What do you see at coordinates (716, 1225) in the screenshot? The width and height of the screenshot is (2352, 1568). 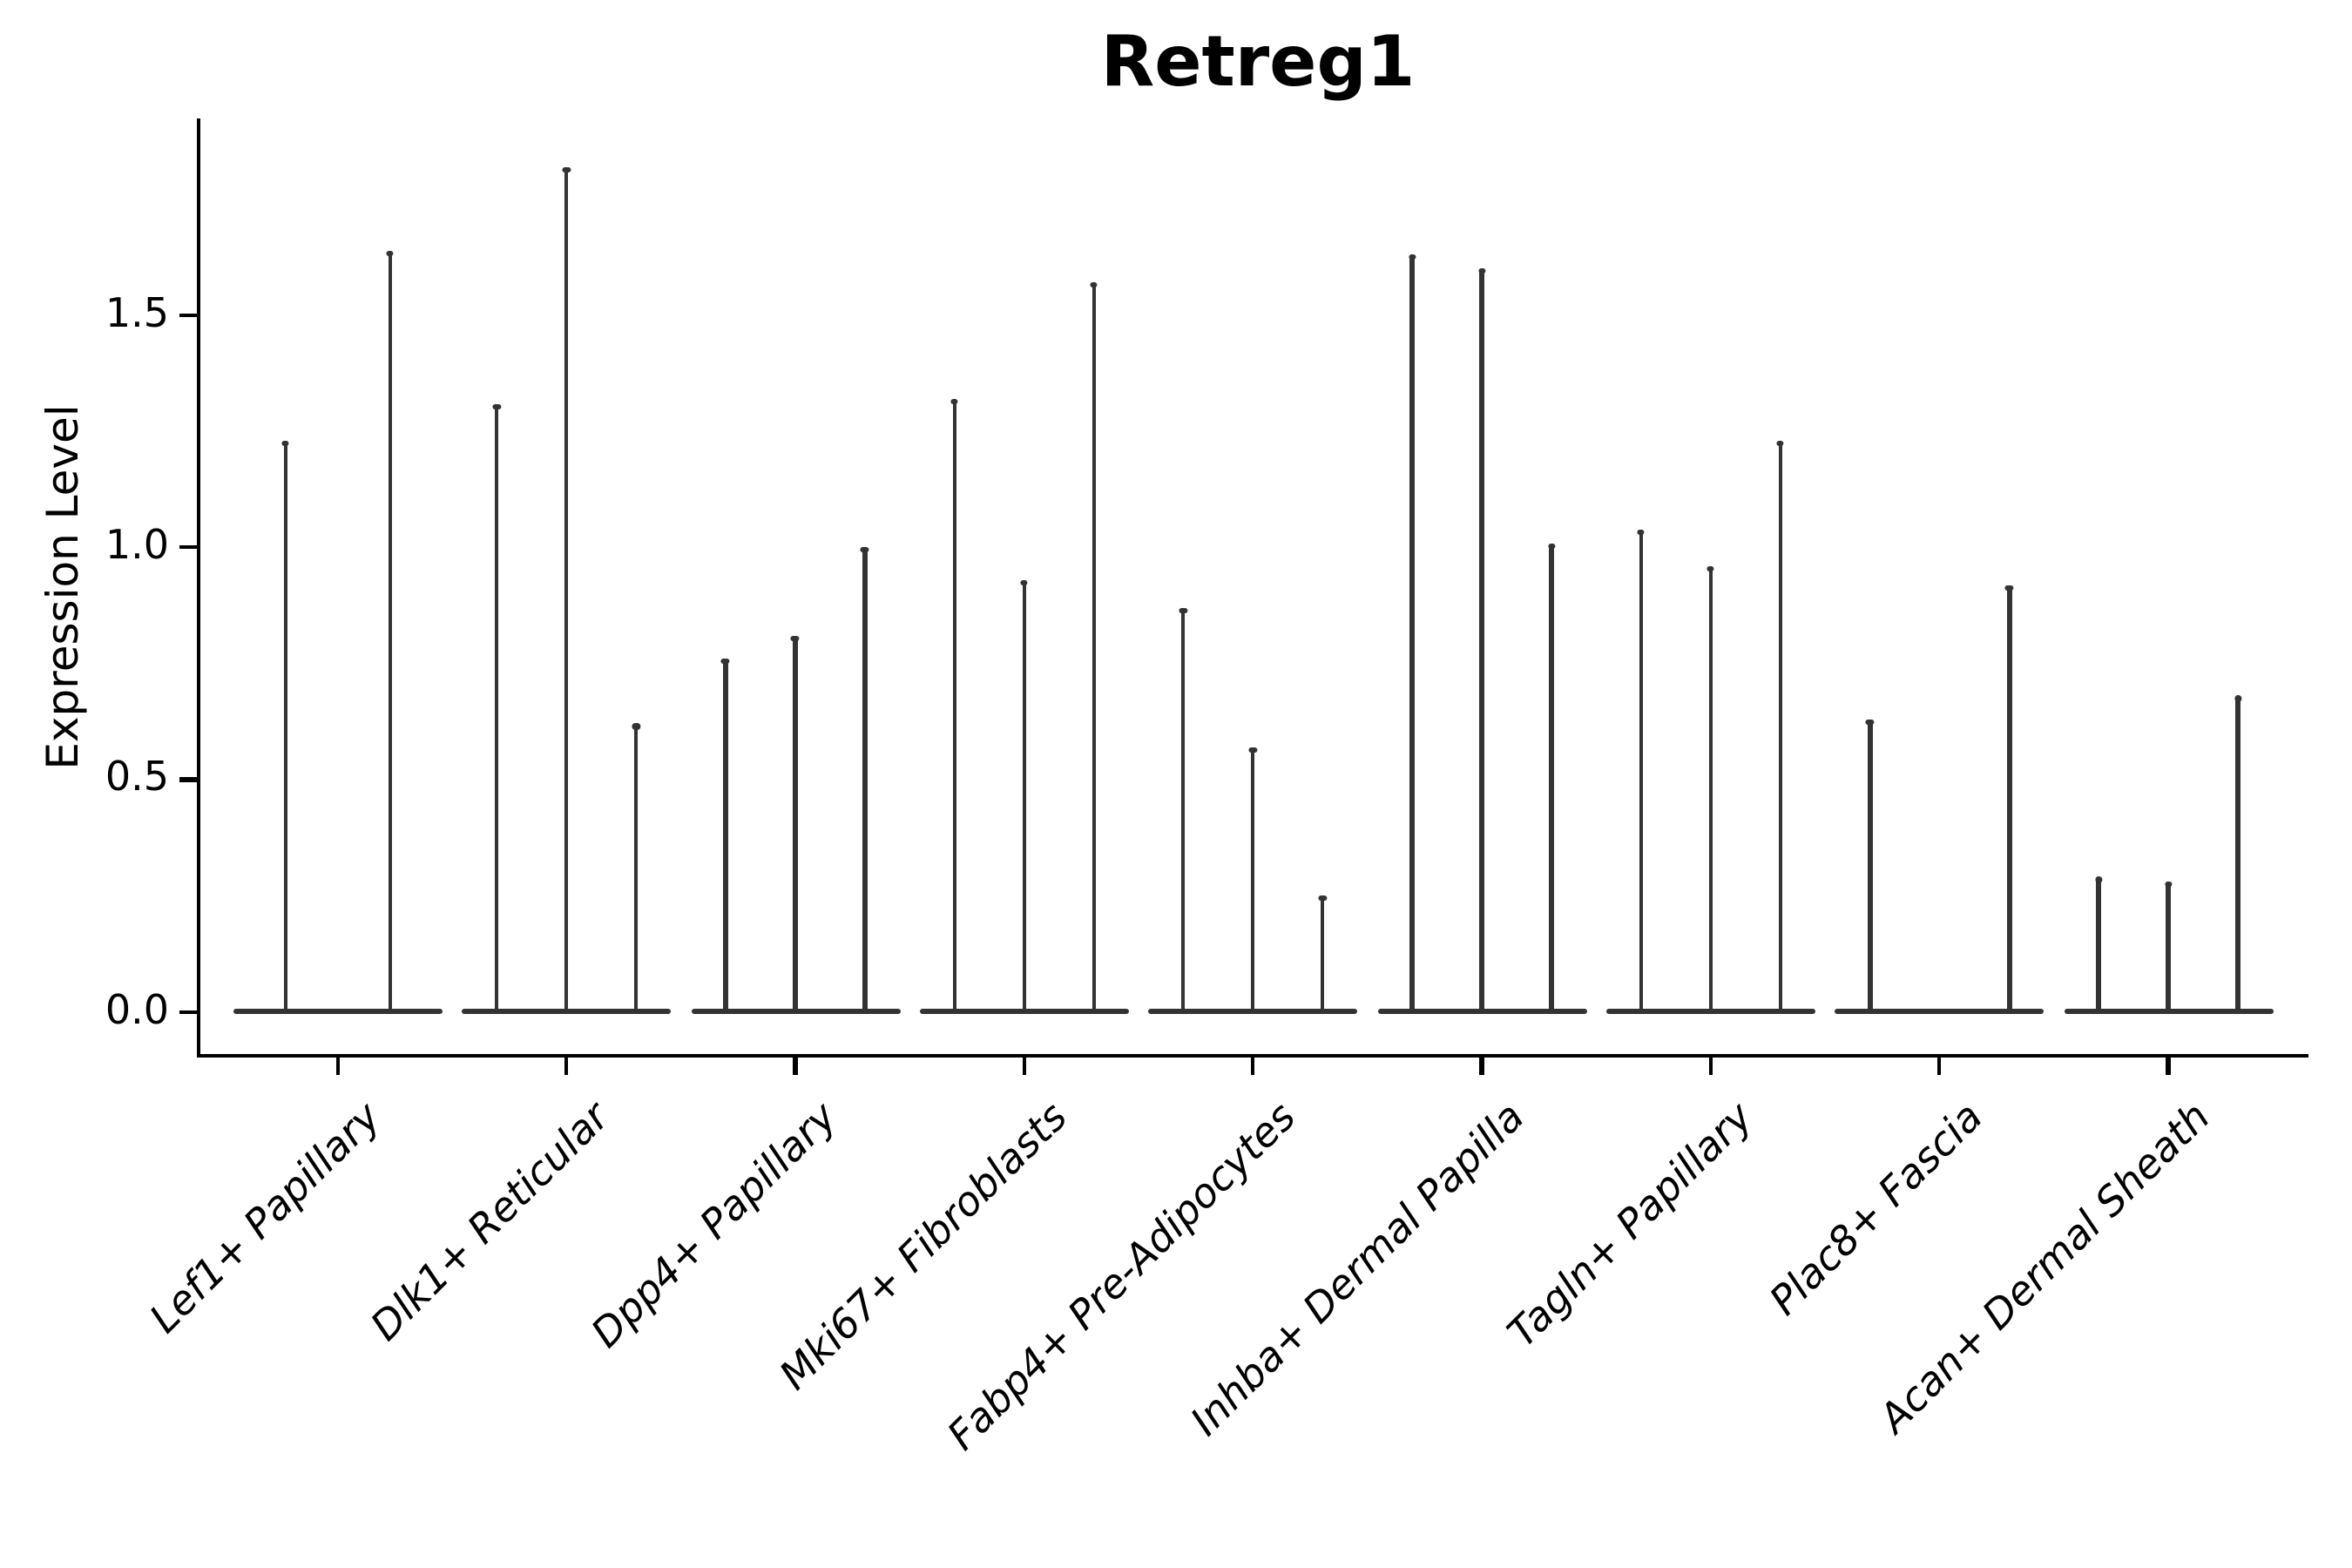 I see `x-tick-label: Dpp4+ Papillary` at bounding box center [716, 1225].